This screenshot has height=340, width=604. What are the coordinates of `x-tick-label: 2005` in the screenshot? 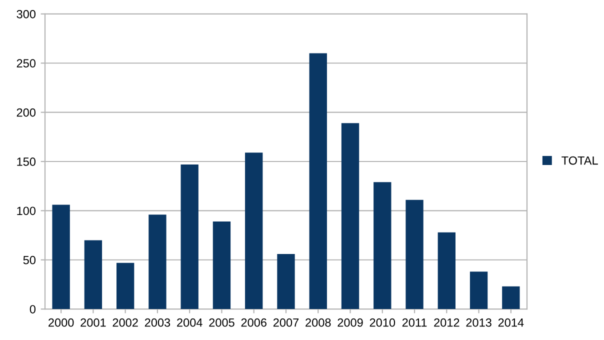 It's located at (221, 322).